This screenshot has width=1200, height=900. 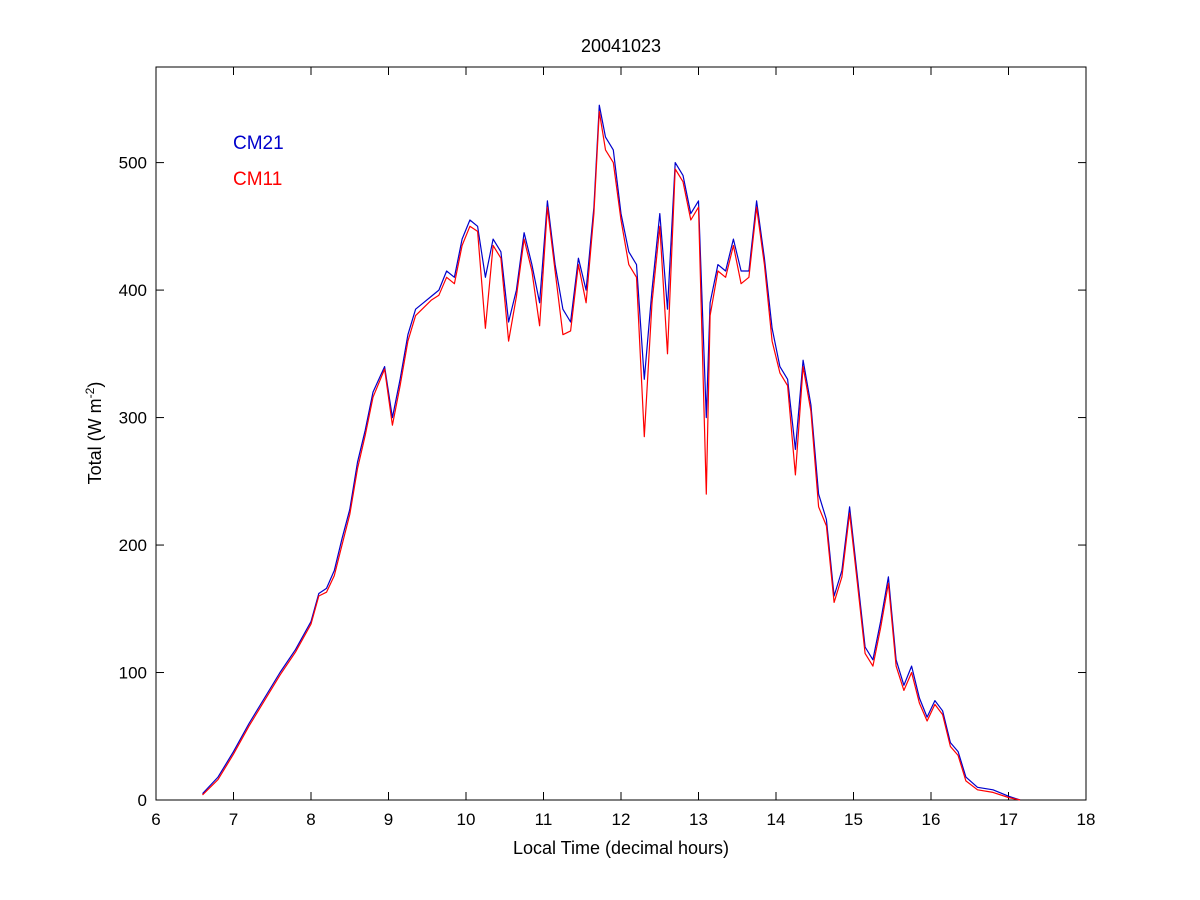 What do you see at coordinates (931, 819) in the screenshot?
I see `x-tick-label: 16` at bounding box center [931, 819].